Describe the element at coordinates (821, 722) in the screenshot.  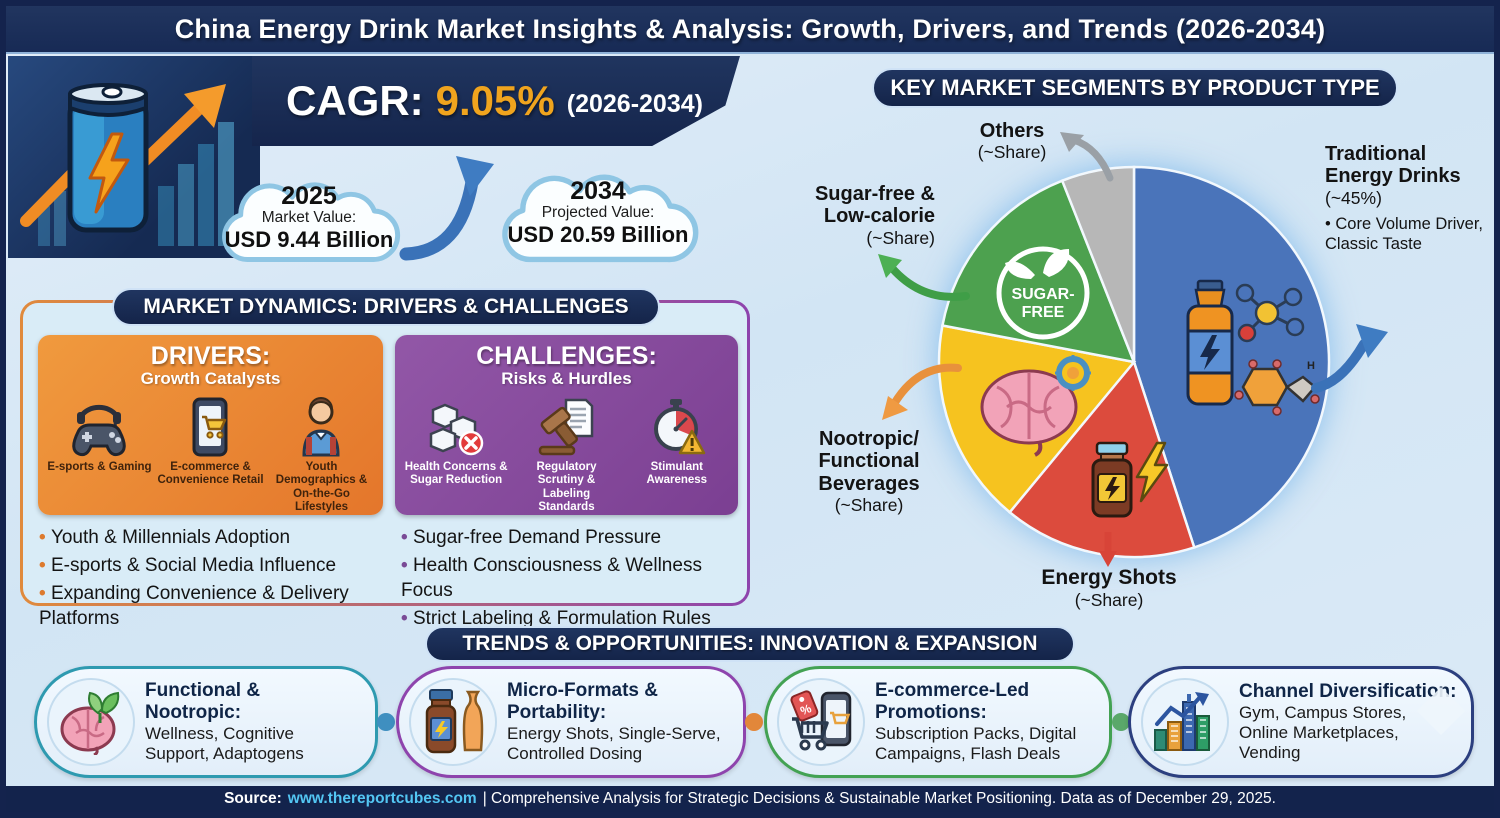
I see `cart-promo-icon: %` at that location.